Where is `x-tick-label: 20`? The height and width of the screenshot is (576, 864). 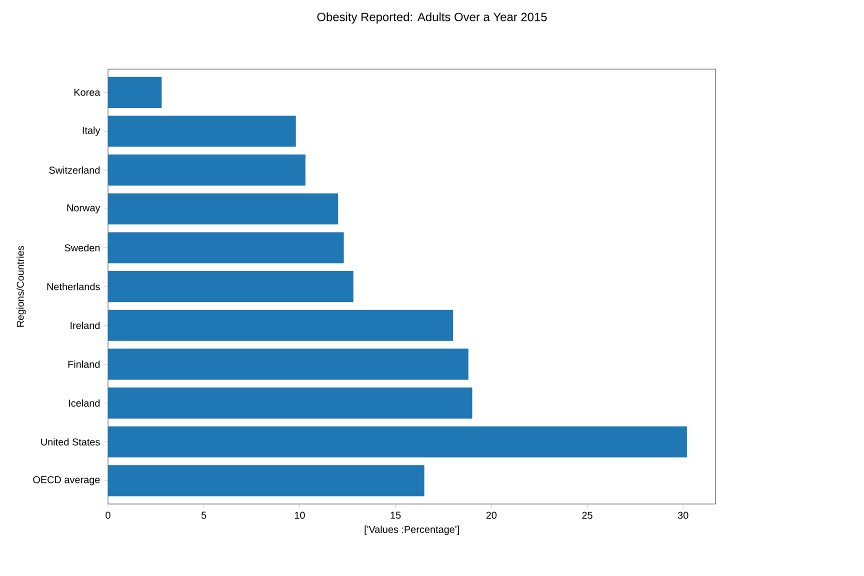 x-tick-label: 20 is located at coordinates (491, 515).